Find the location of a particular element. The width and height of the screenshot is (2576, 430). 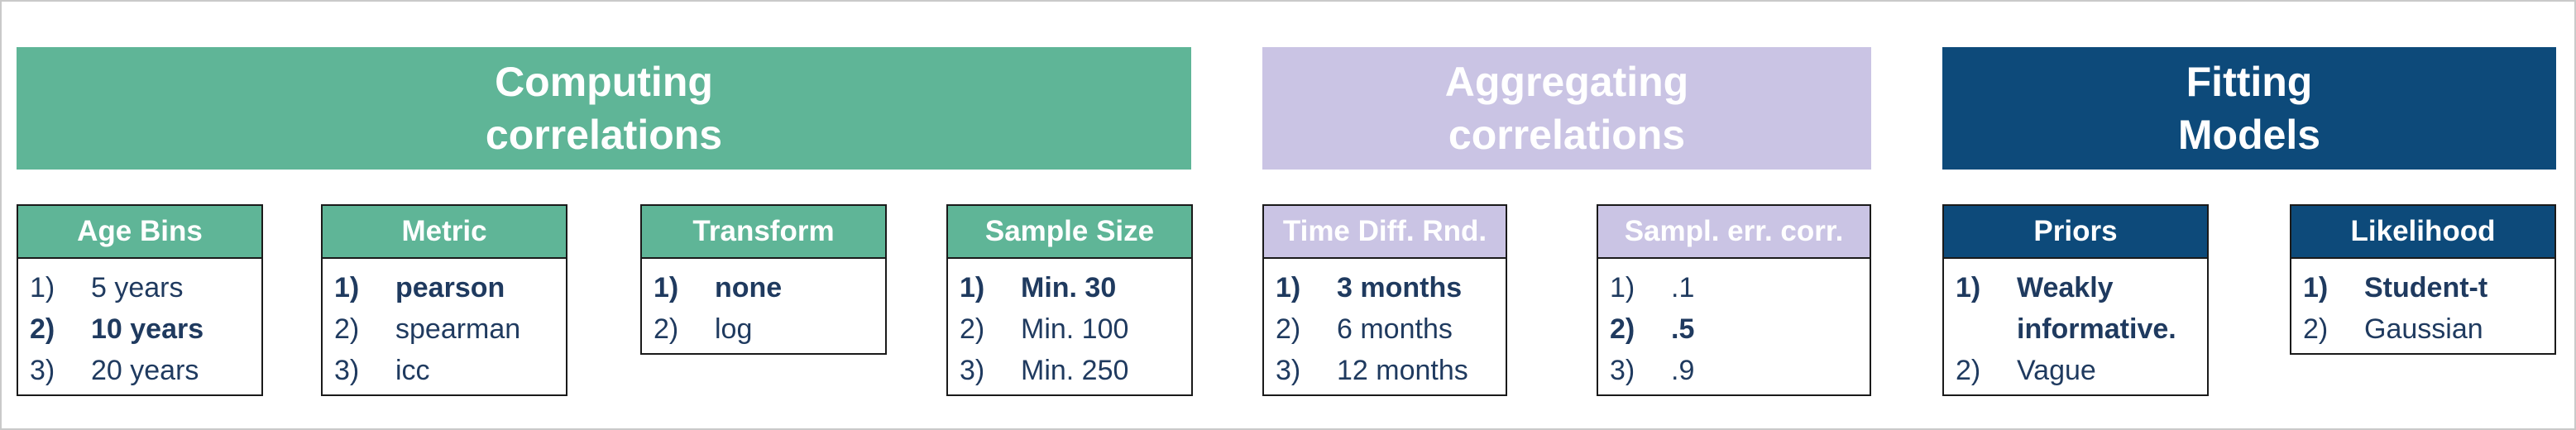

option-item-selected: 2) 10 years is located at coordinates (145, 329).